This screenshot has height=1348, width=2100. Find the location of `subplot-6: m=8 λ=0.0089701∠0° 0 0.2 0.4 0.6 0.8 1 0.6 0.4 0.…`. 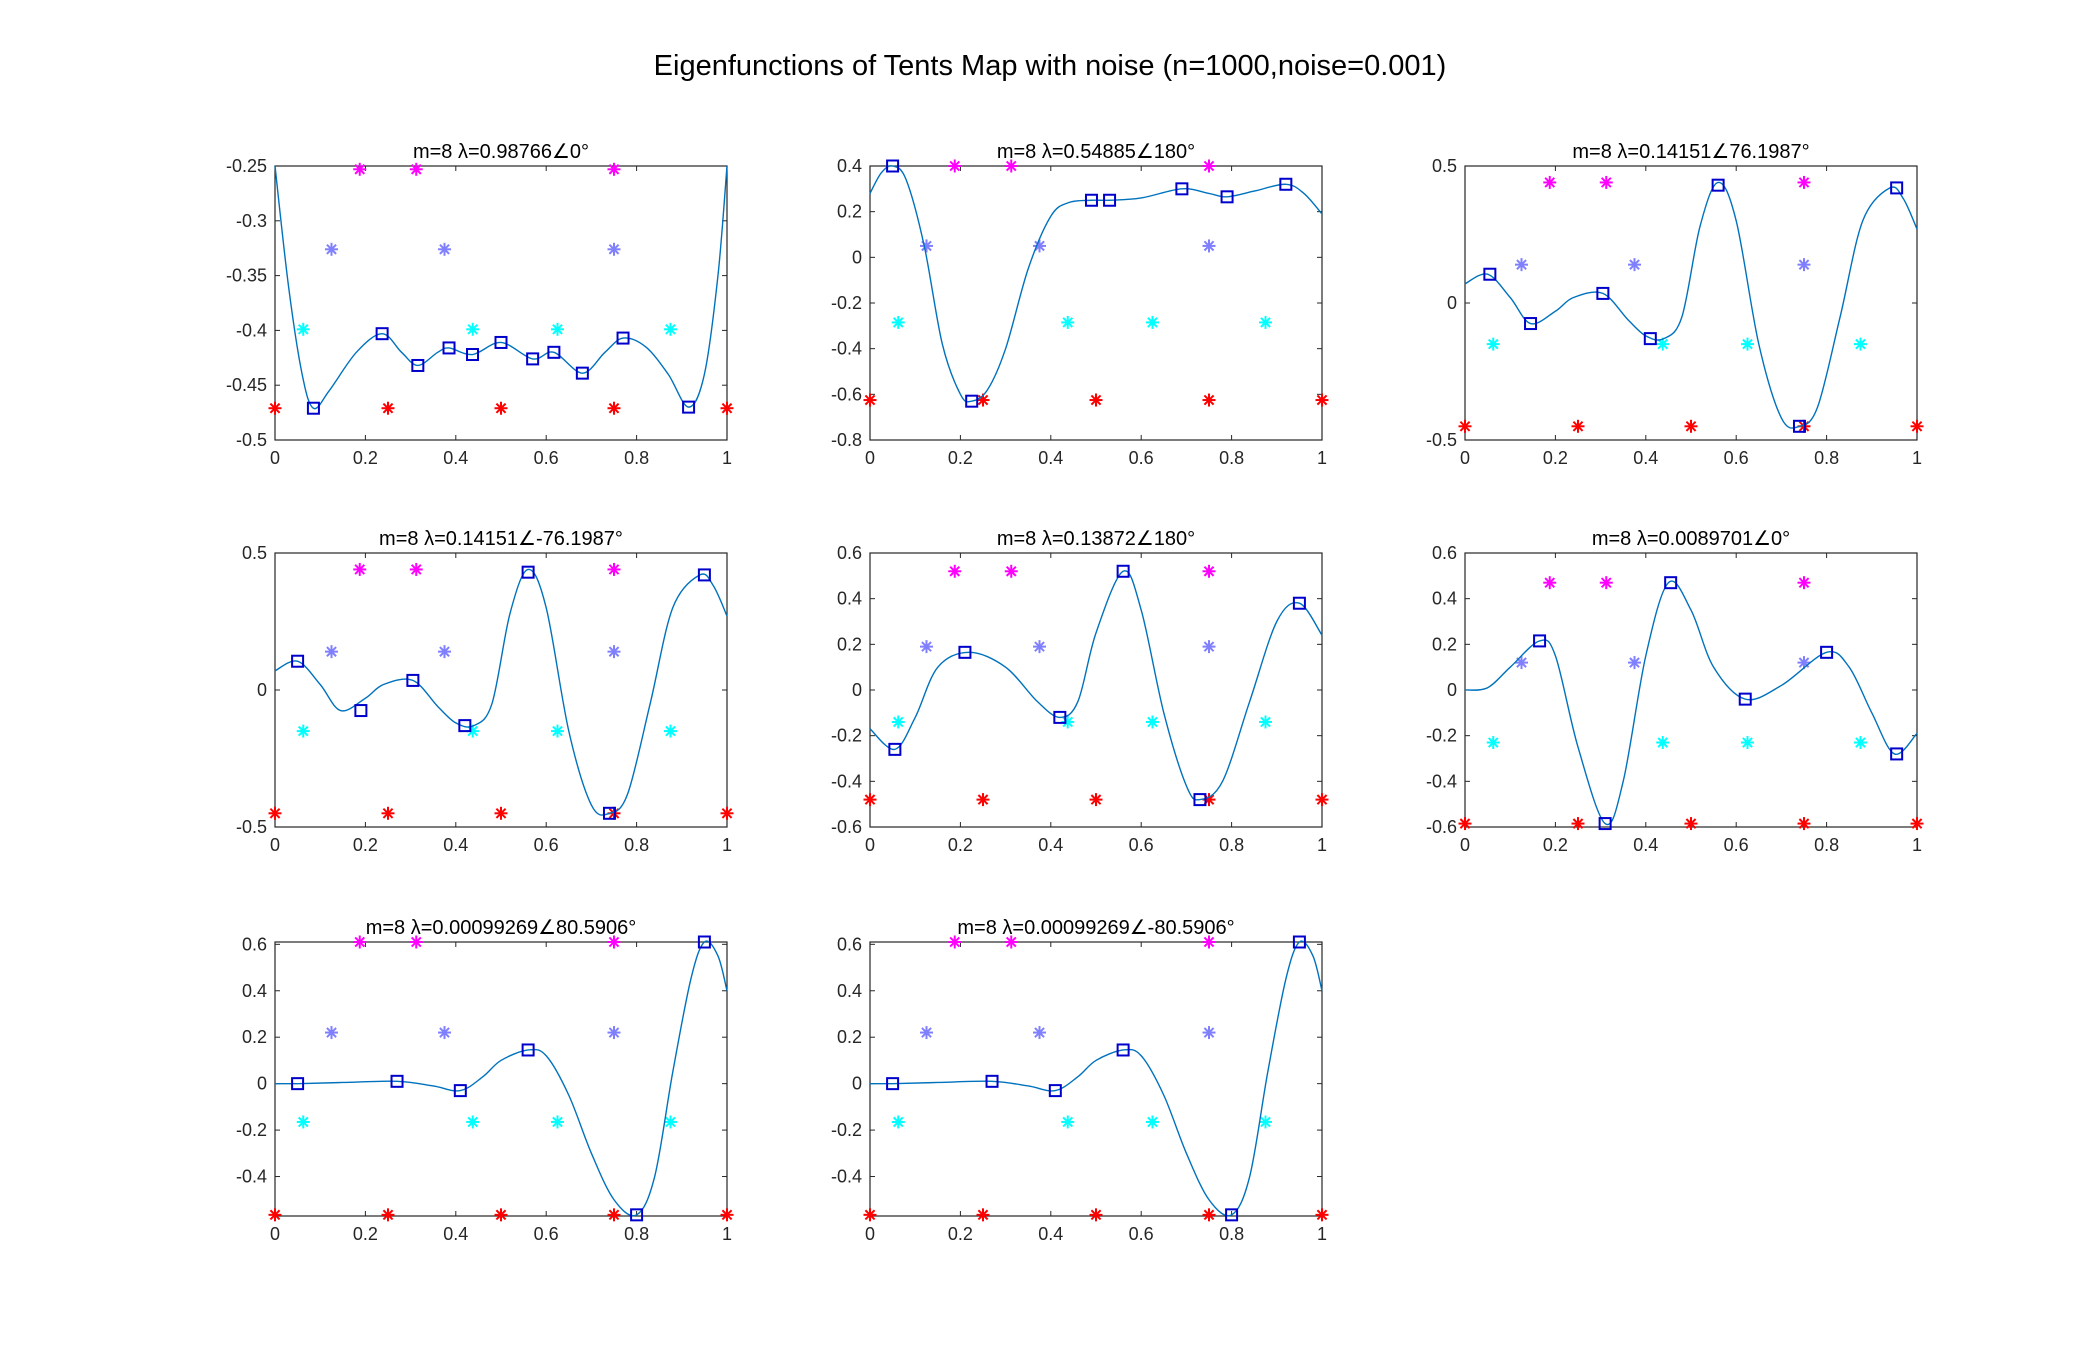

subplot-6: m=8 λ=0.0089701∠0° 0 0.2 0.4 0.6 0.8 1 0.6 0.4 0.… is located at coordinates (1675, 691).